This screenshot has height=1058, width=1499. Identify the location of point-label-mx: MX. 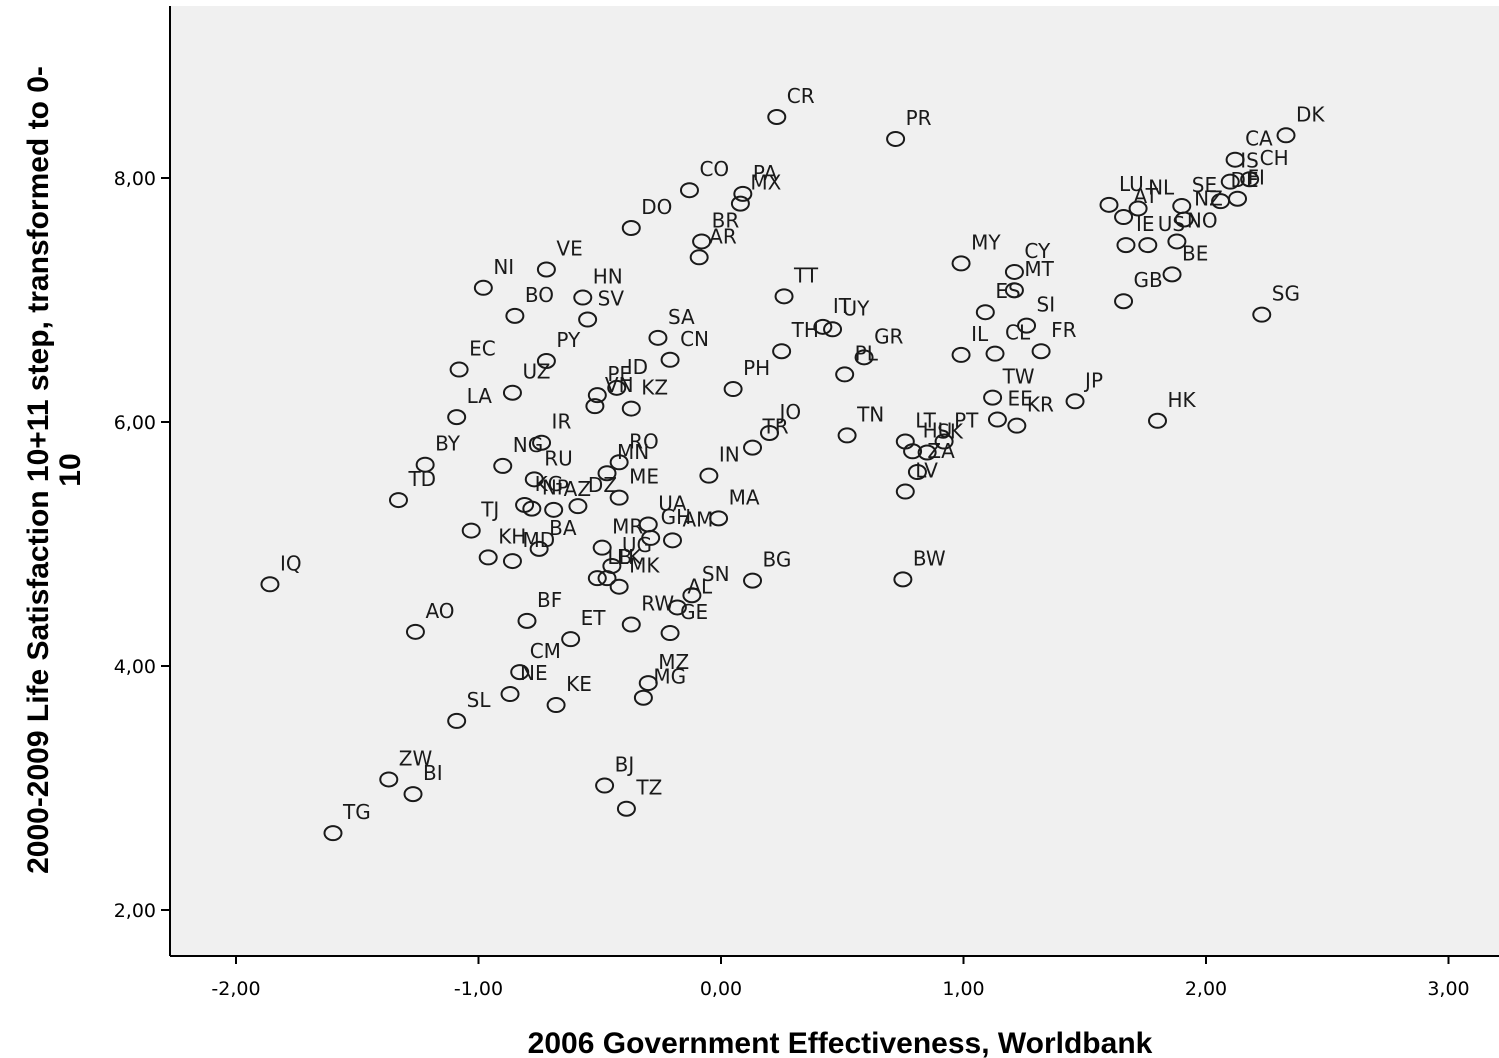
(765, 183).